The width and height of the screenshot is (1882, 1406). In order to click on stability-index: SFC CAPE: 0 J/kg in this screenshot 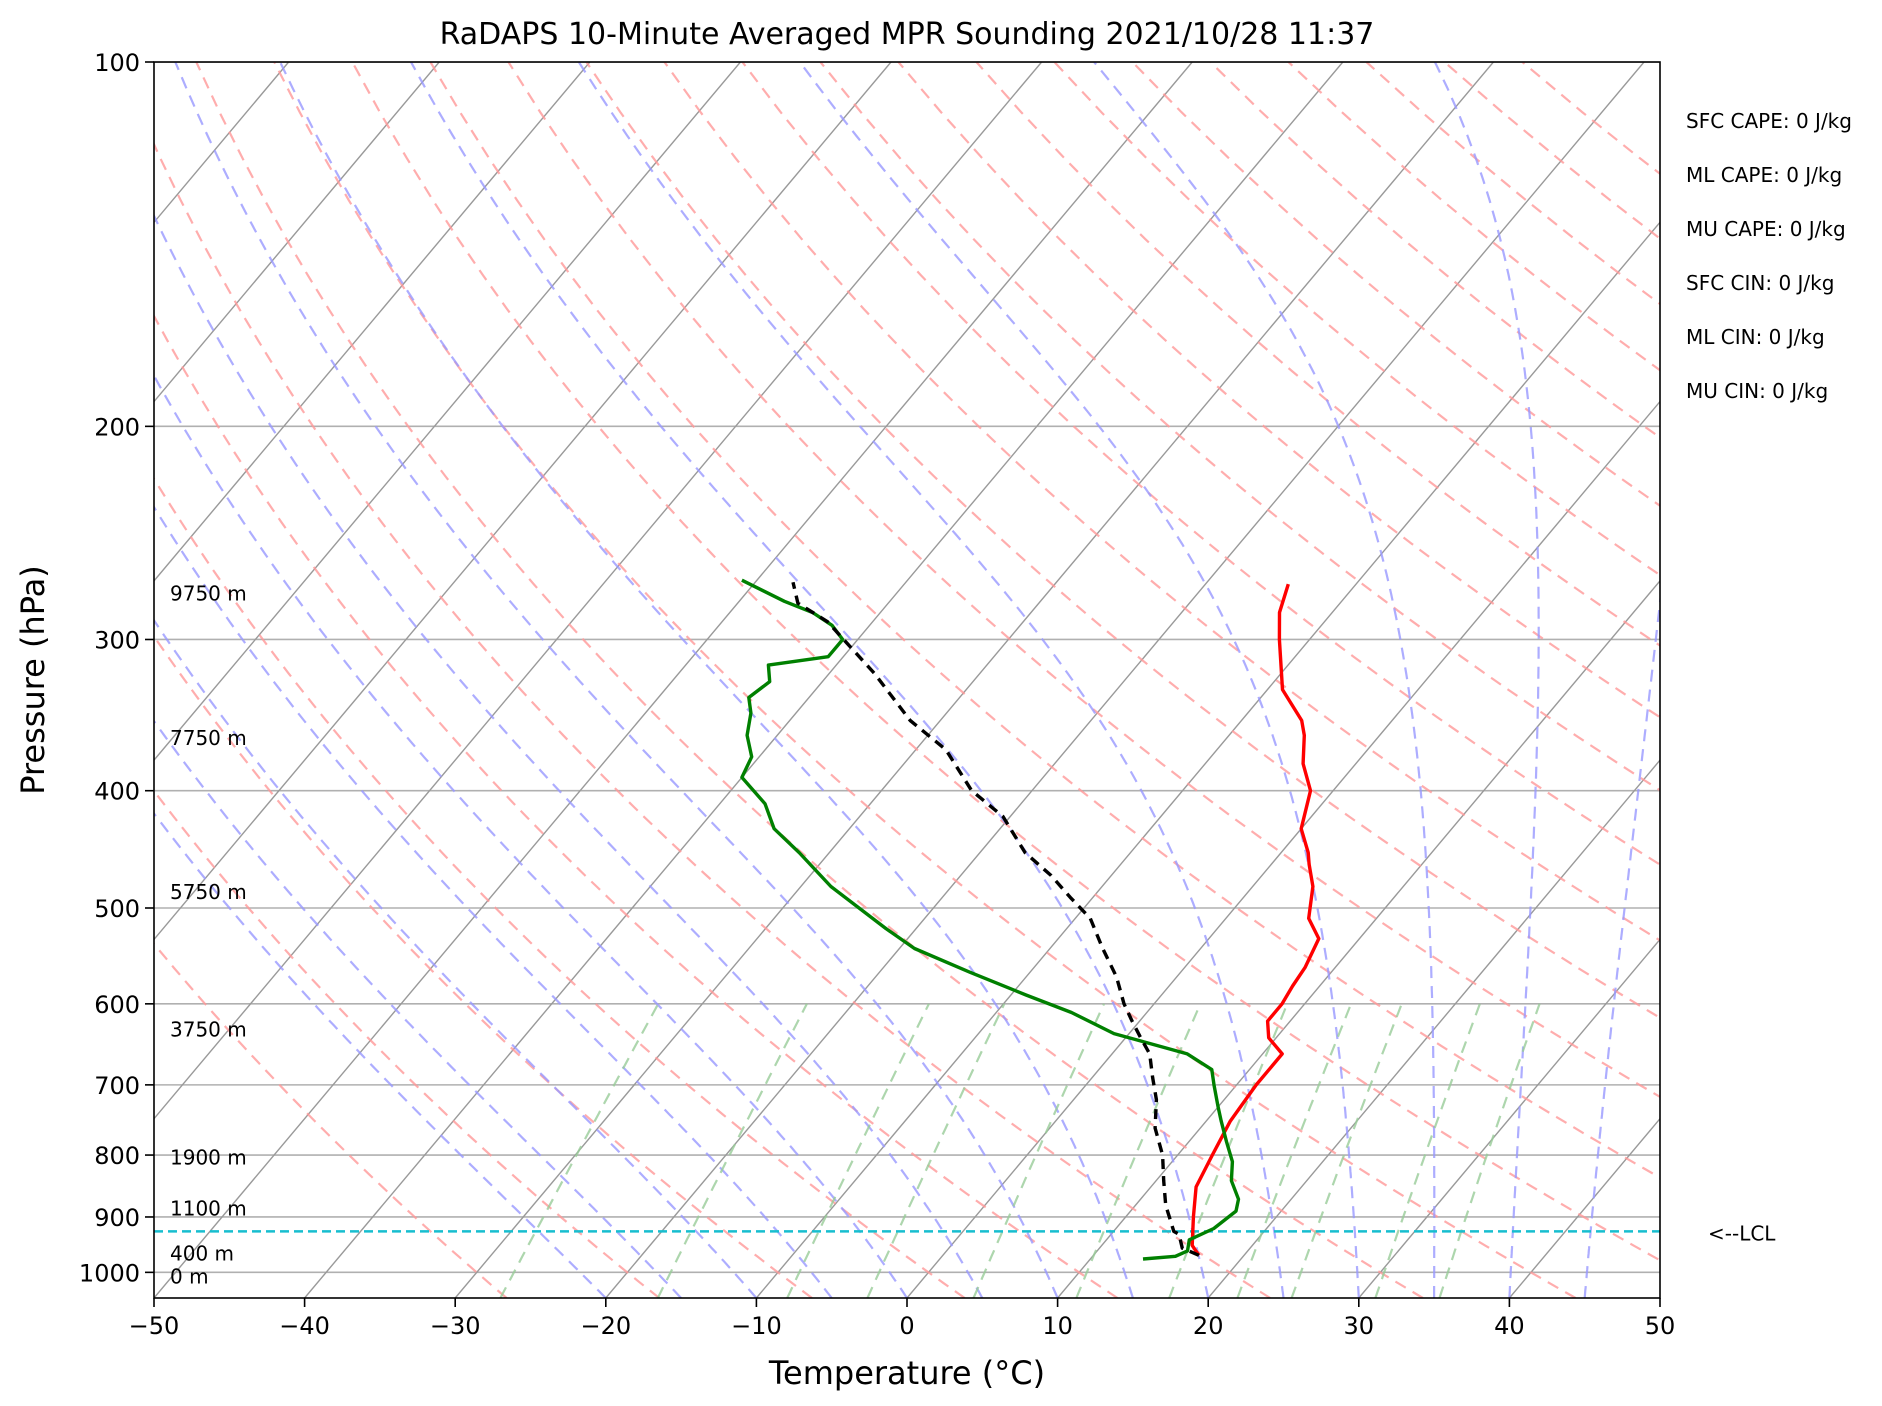, I will do `click(1769, 121)`.